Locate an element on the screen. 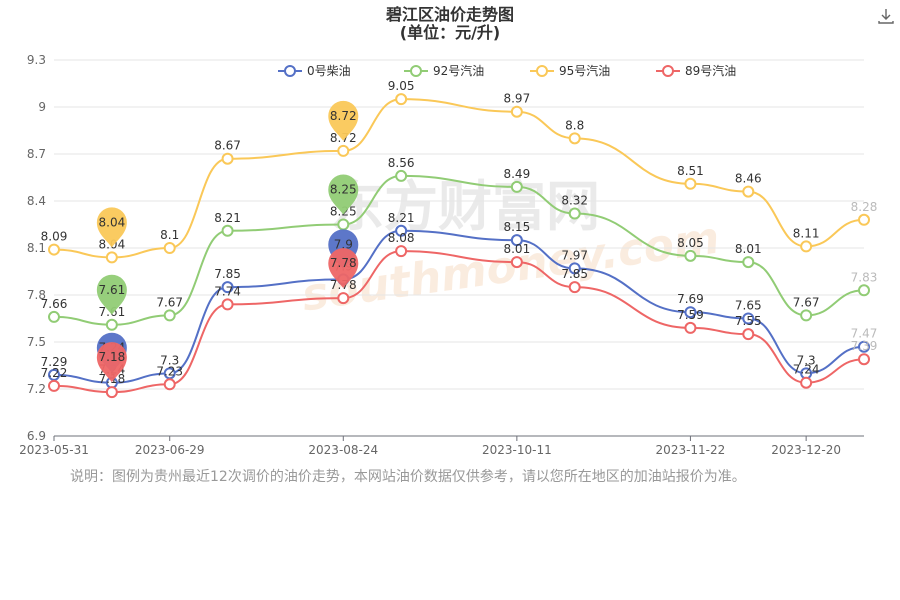 The image size is (900, 600). pin-marker: 7.78 is located at coordinates (343, 268).